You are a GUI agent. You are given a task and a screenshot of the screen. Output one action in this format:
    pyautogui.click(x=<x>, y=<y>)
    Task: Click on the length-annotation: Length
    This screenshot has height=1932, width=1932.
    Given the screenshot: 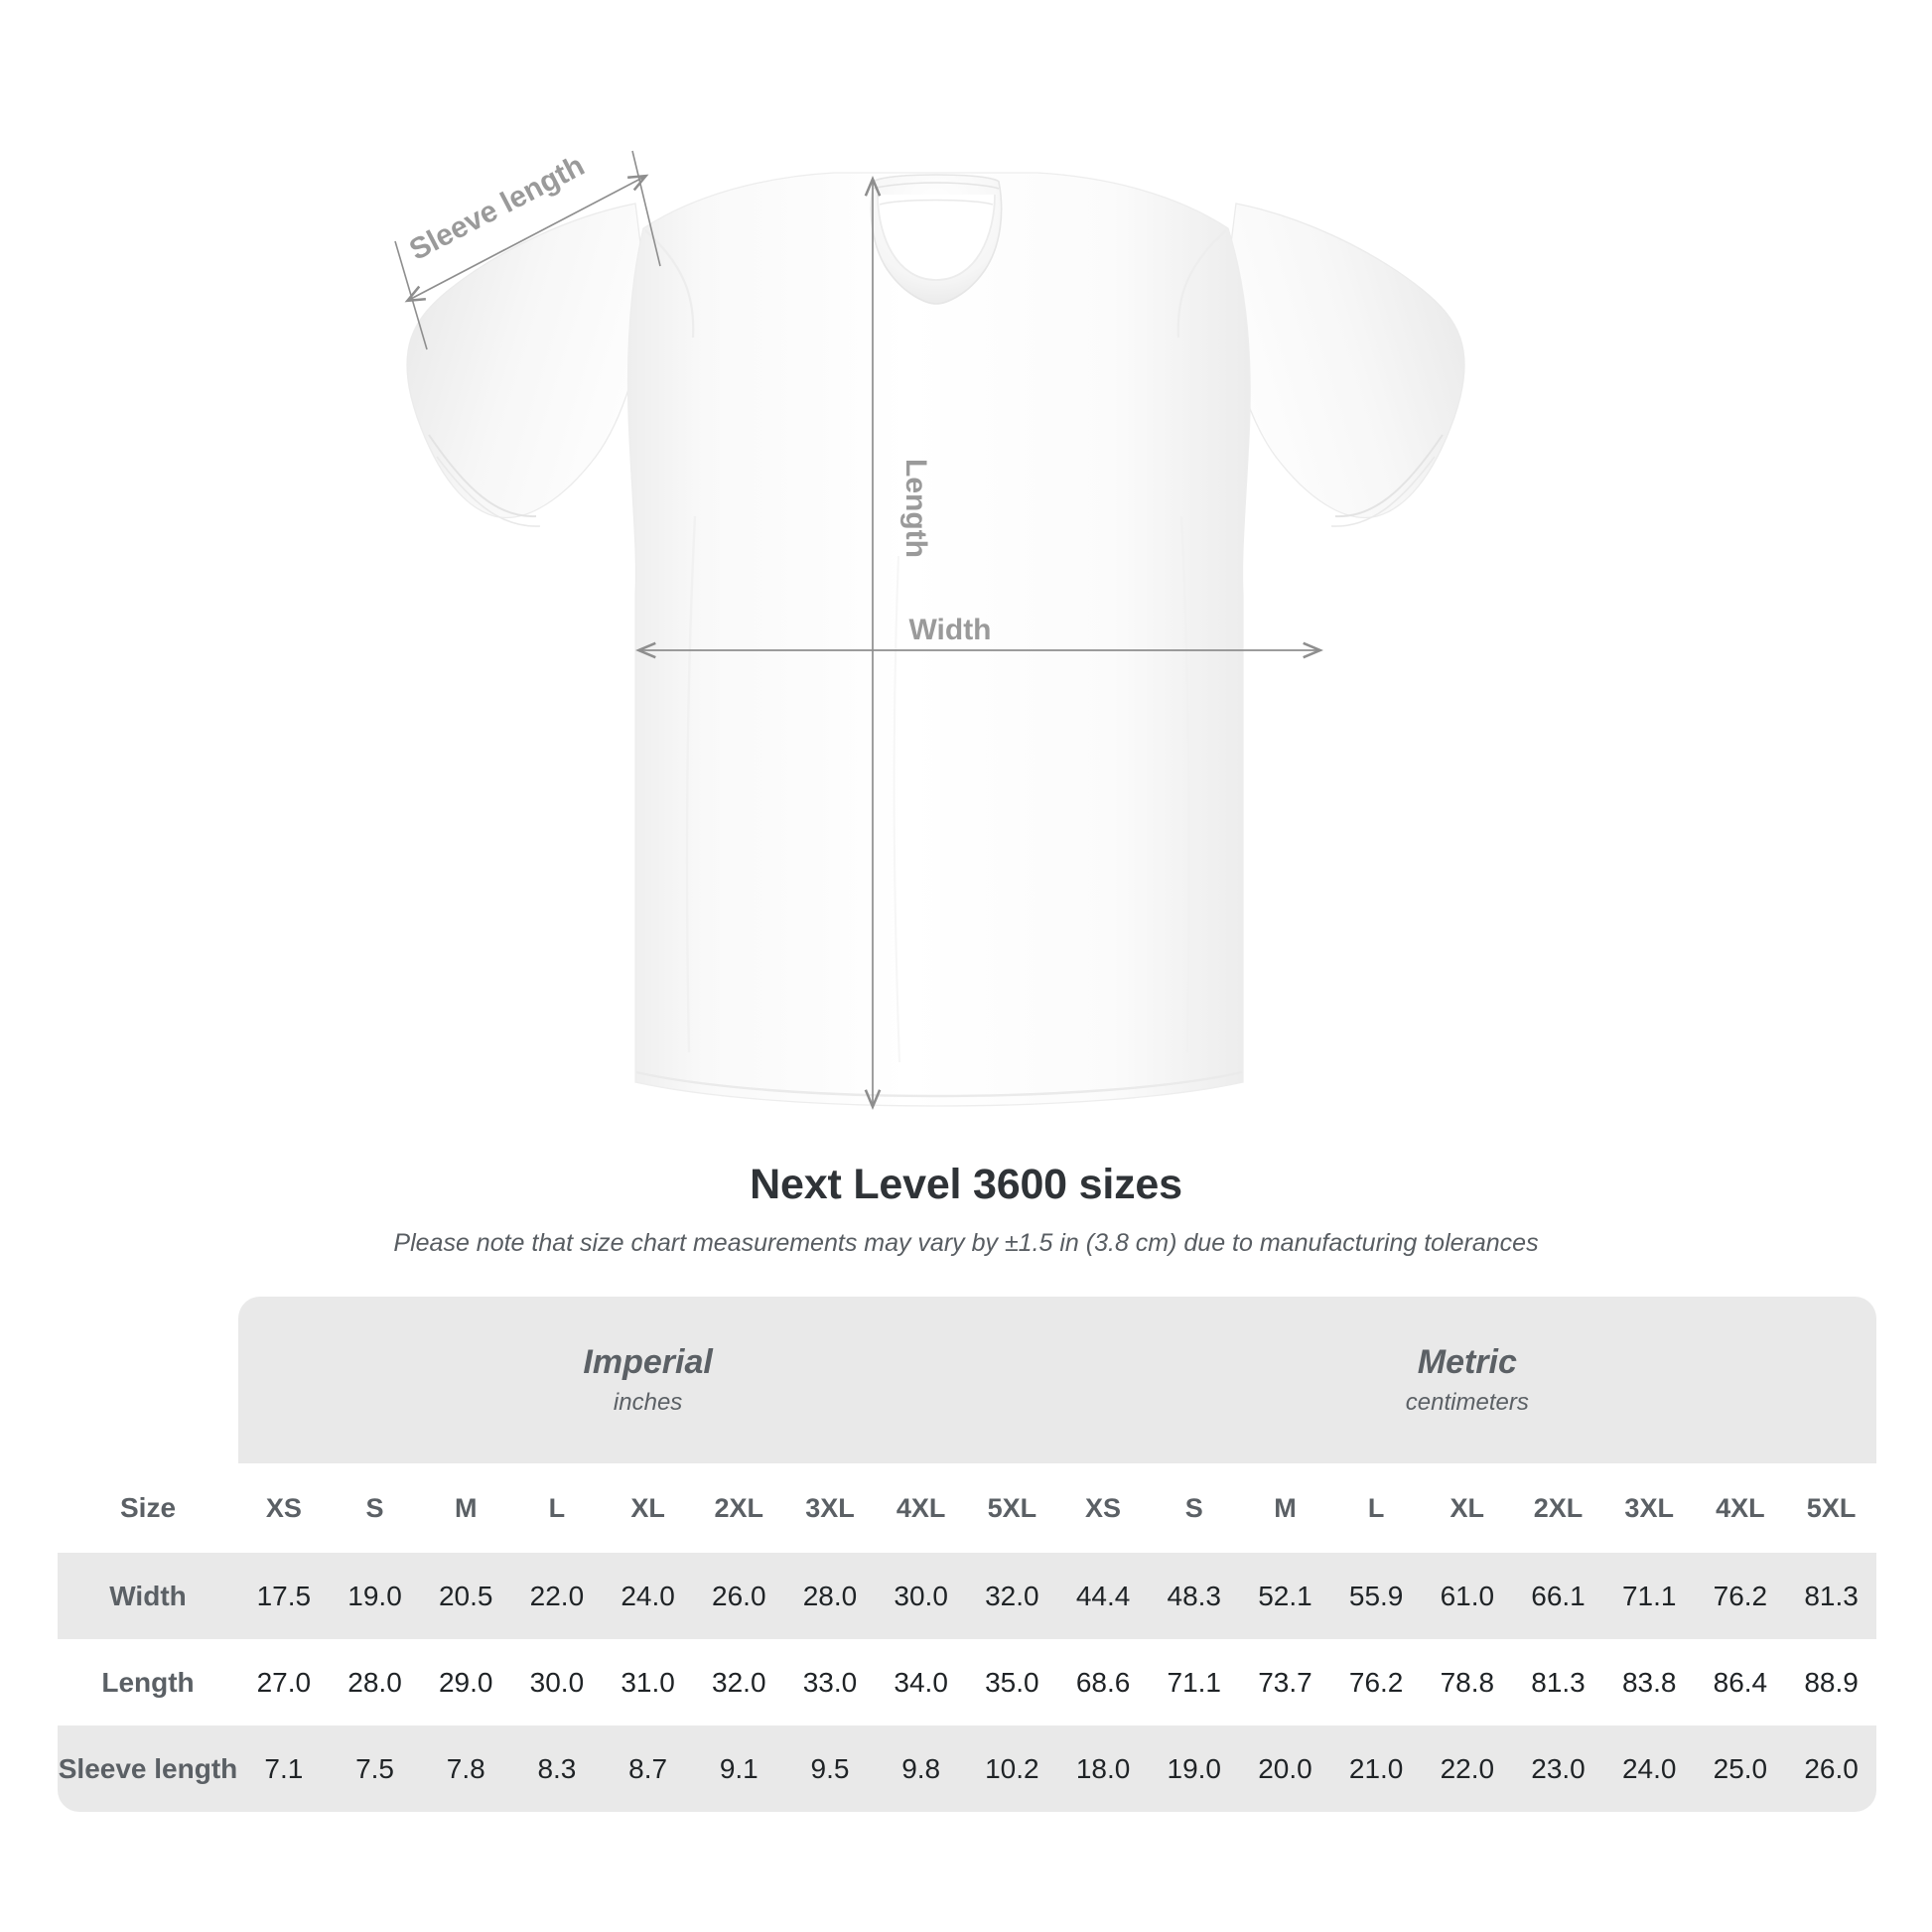 What is the action you would take?
    pyautogui.click(x=898, y=643)
    